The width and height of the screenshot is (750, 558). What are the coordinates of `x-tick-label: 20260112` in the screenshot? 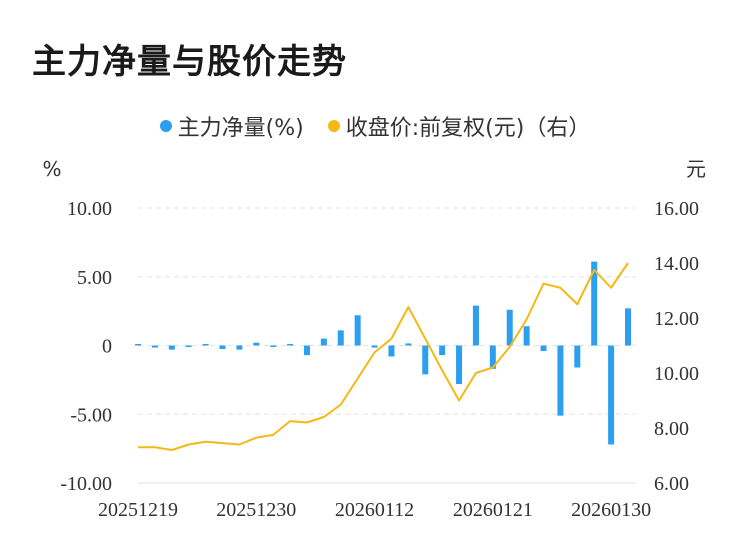 It's located at (374, 510).